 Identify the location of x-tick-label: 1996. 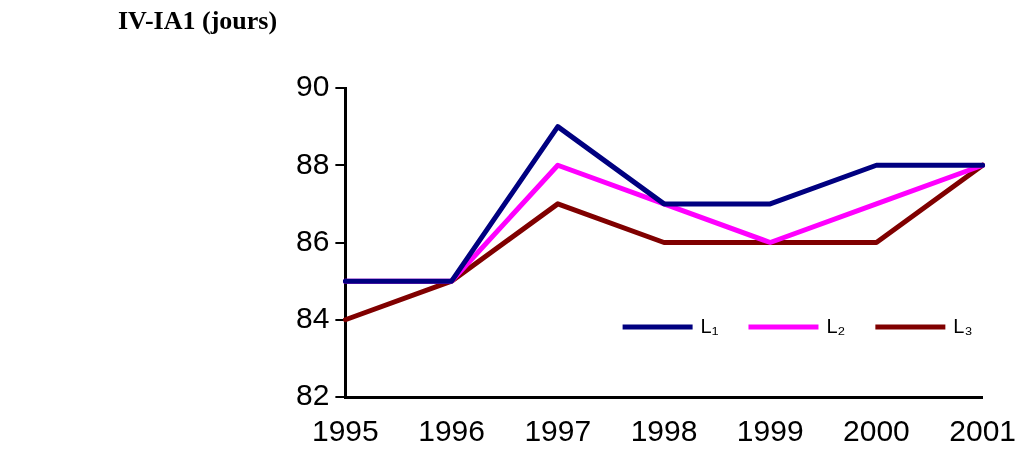
(451, 431).